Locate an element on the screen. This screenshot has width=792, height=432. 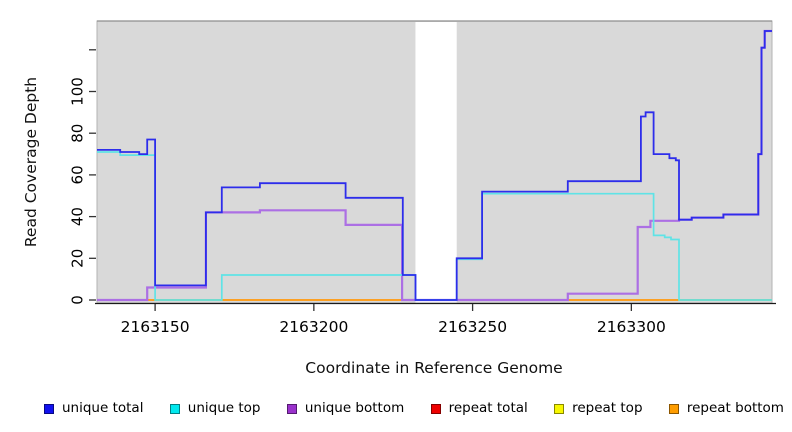
y-tick-label: 0 is located at coordinates (78, 300).